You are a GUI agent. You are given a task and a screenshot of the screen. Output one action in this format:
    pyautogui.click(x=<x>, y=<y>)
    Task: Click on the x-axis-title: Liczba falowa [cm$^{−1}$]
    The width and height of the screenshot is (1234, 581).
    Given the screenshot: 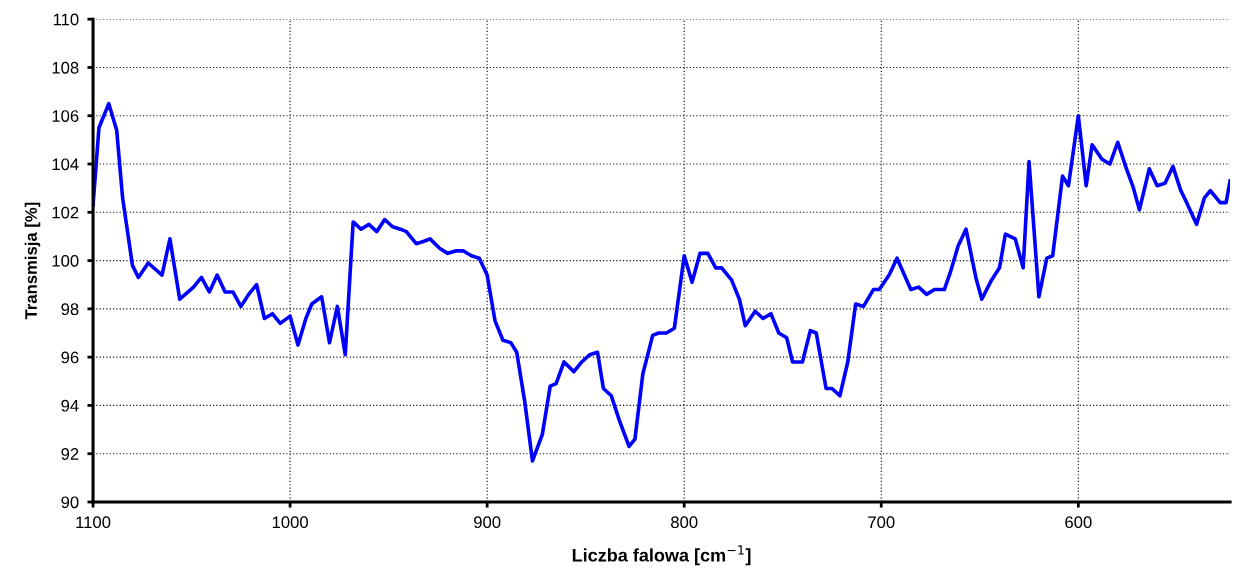 What is the action you would take?
    pyautogui.click(x=661, y=555)
    